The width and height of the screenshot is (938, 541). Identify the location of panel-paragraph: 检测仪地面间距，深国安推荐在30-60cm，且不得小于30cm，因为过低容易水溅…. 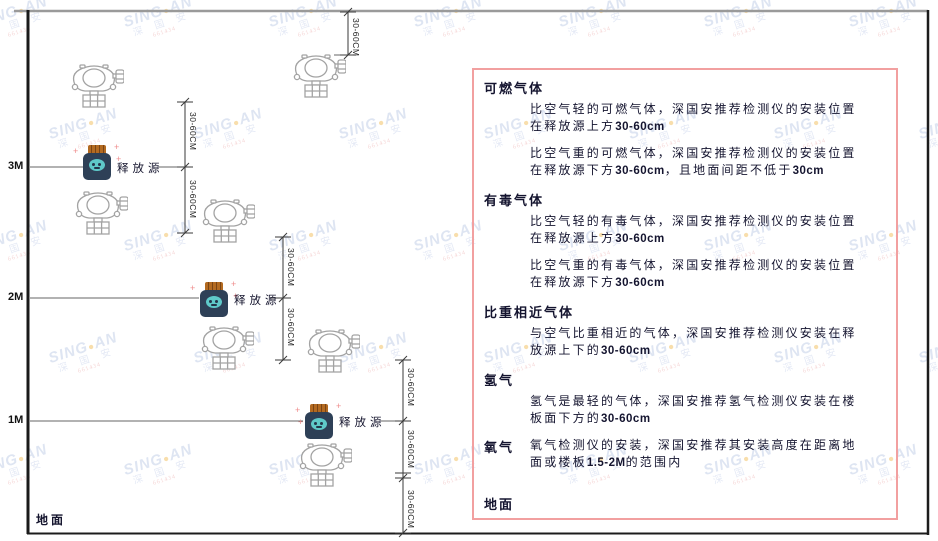
(700, 517).